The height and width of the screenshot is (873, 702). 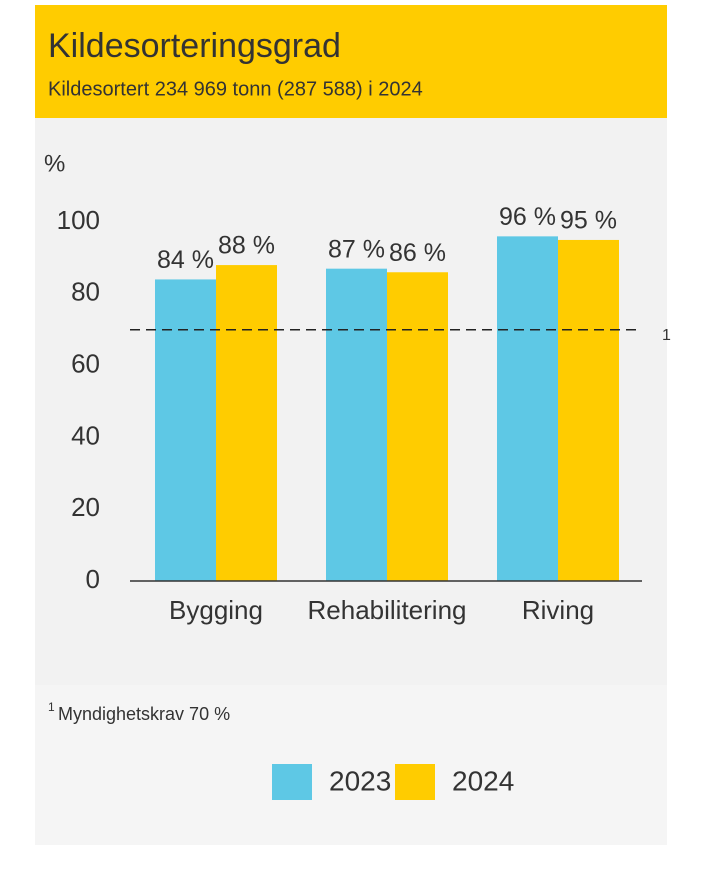 I want to click on value-label: 86 %, so click(x=417, y=253).